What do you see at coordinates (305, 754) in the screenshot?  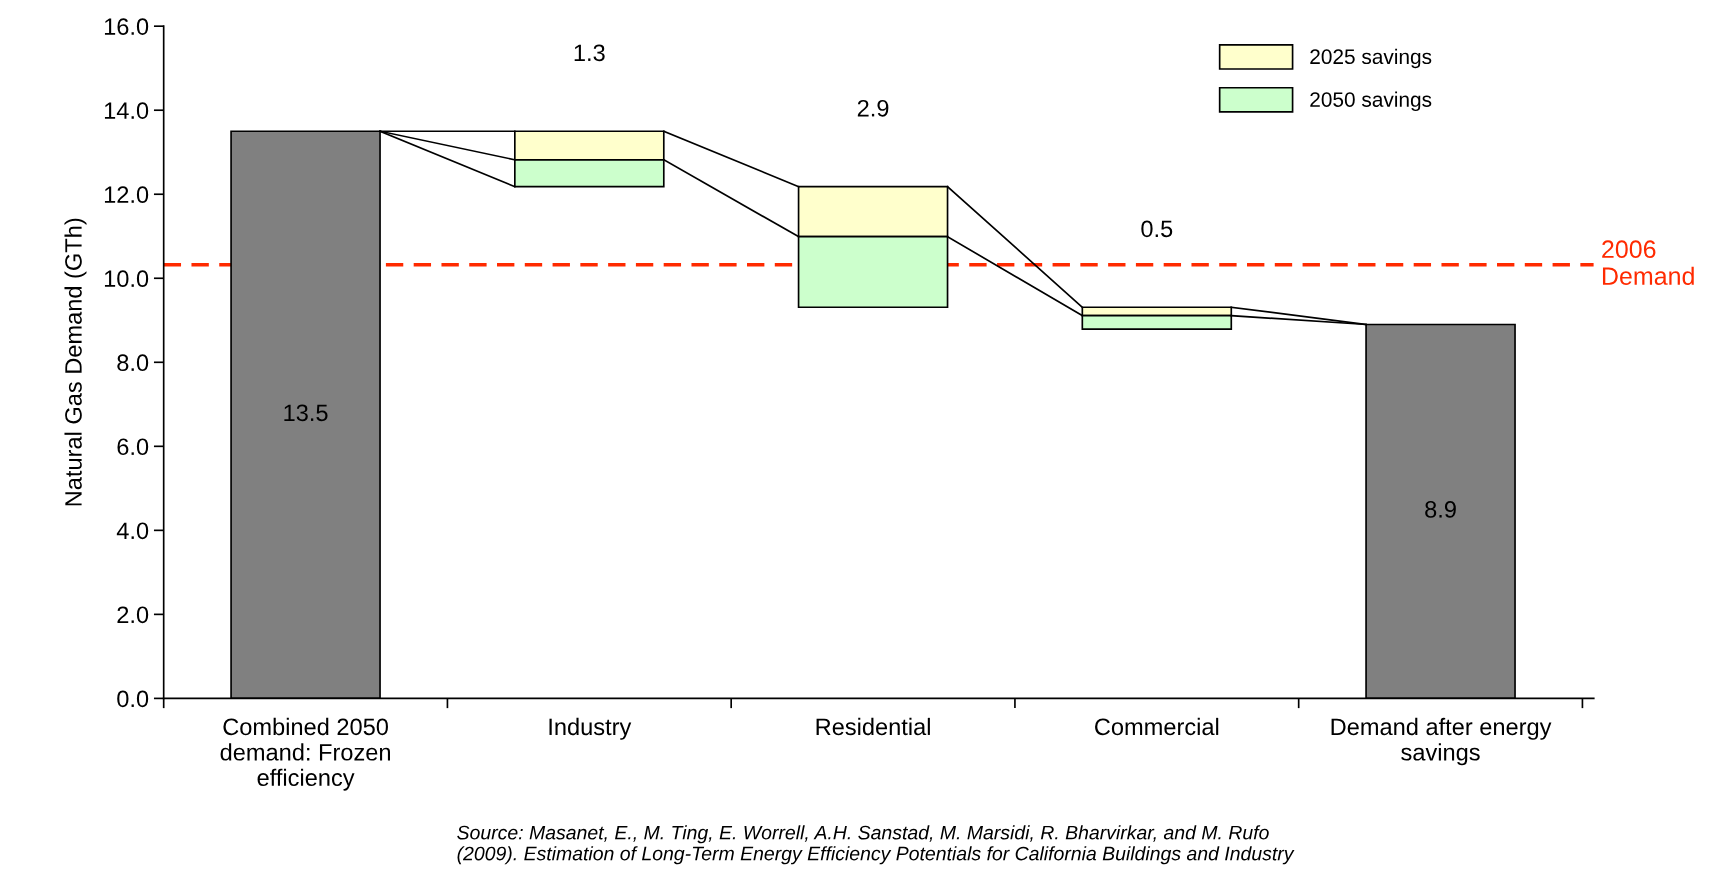 I see `x-tick-label: Combined 2050 demand: Frozen efficiency` at bounding box center [305, 754].